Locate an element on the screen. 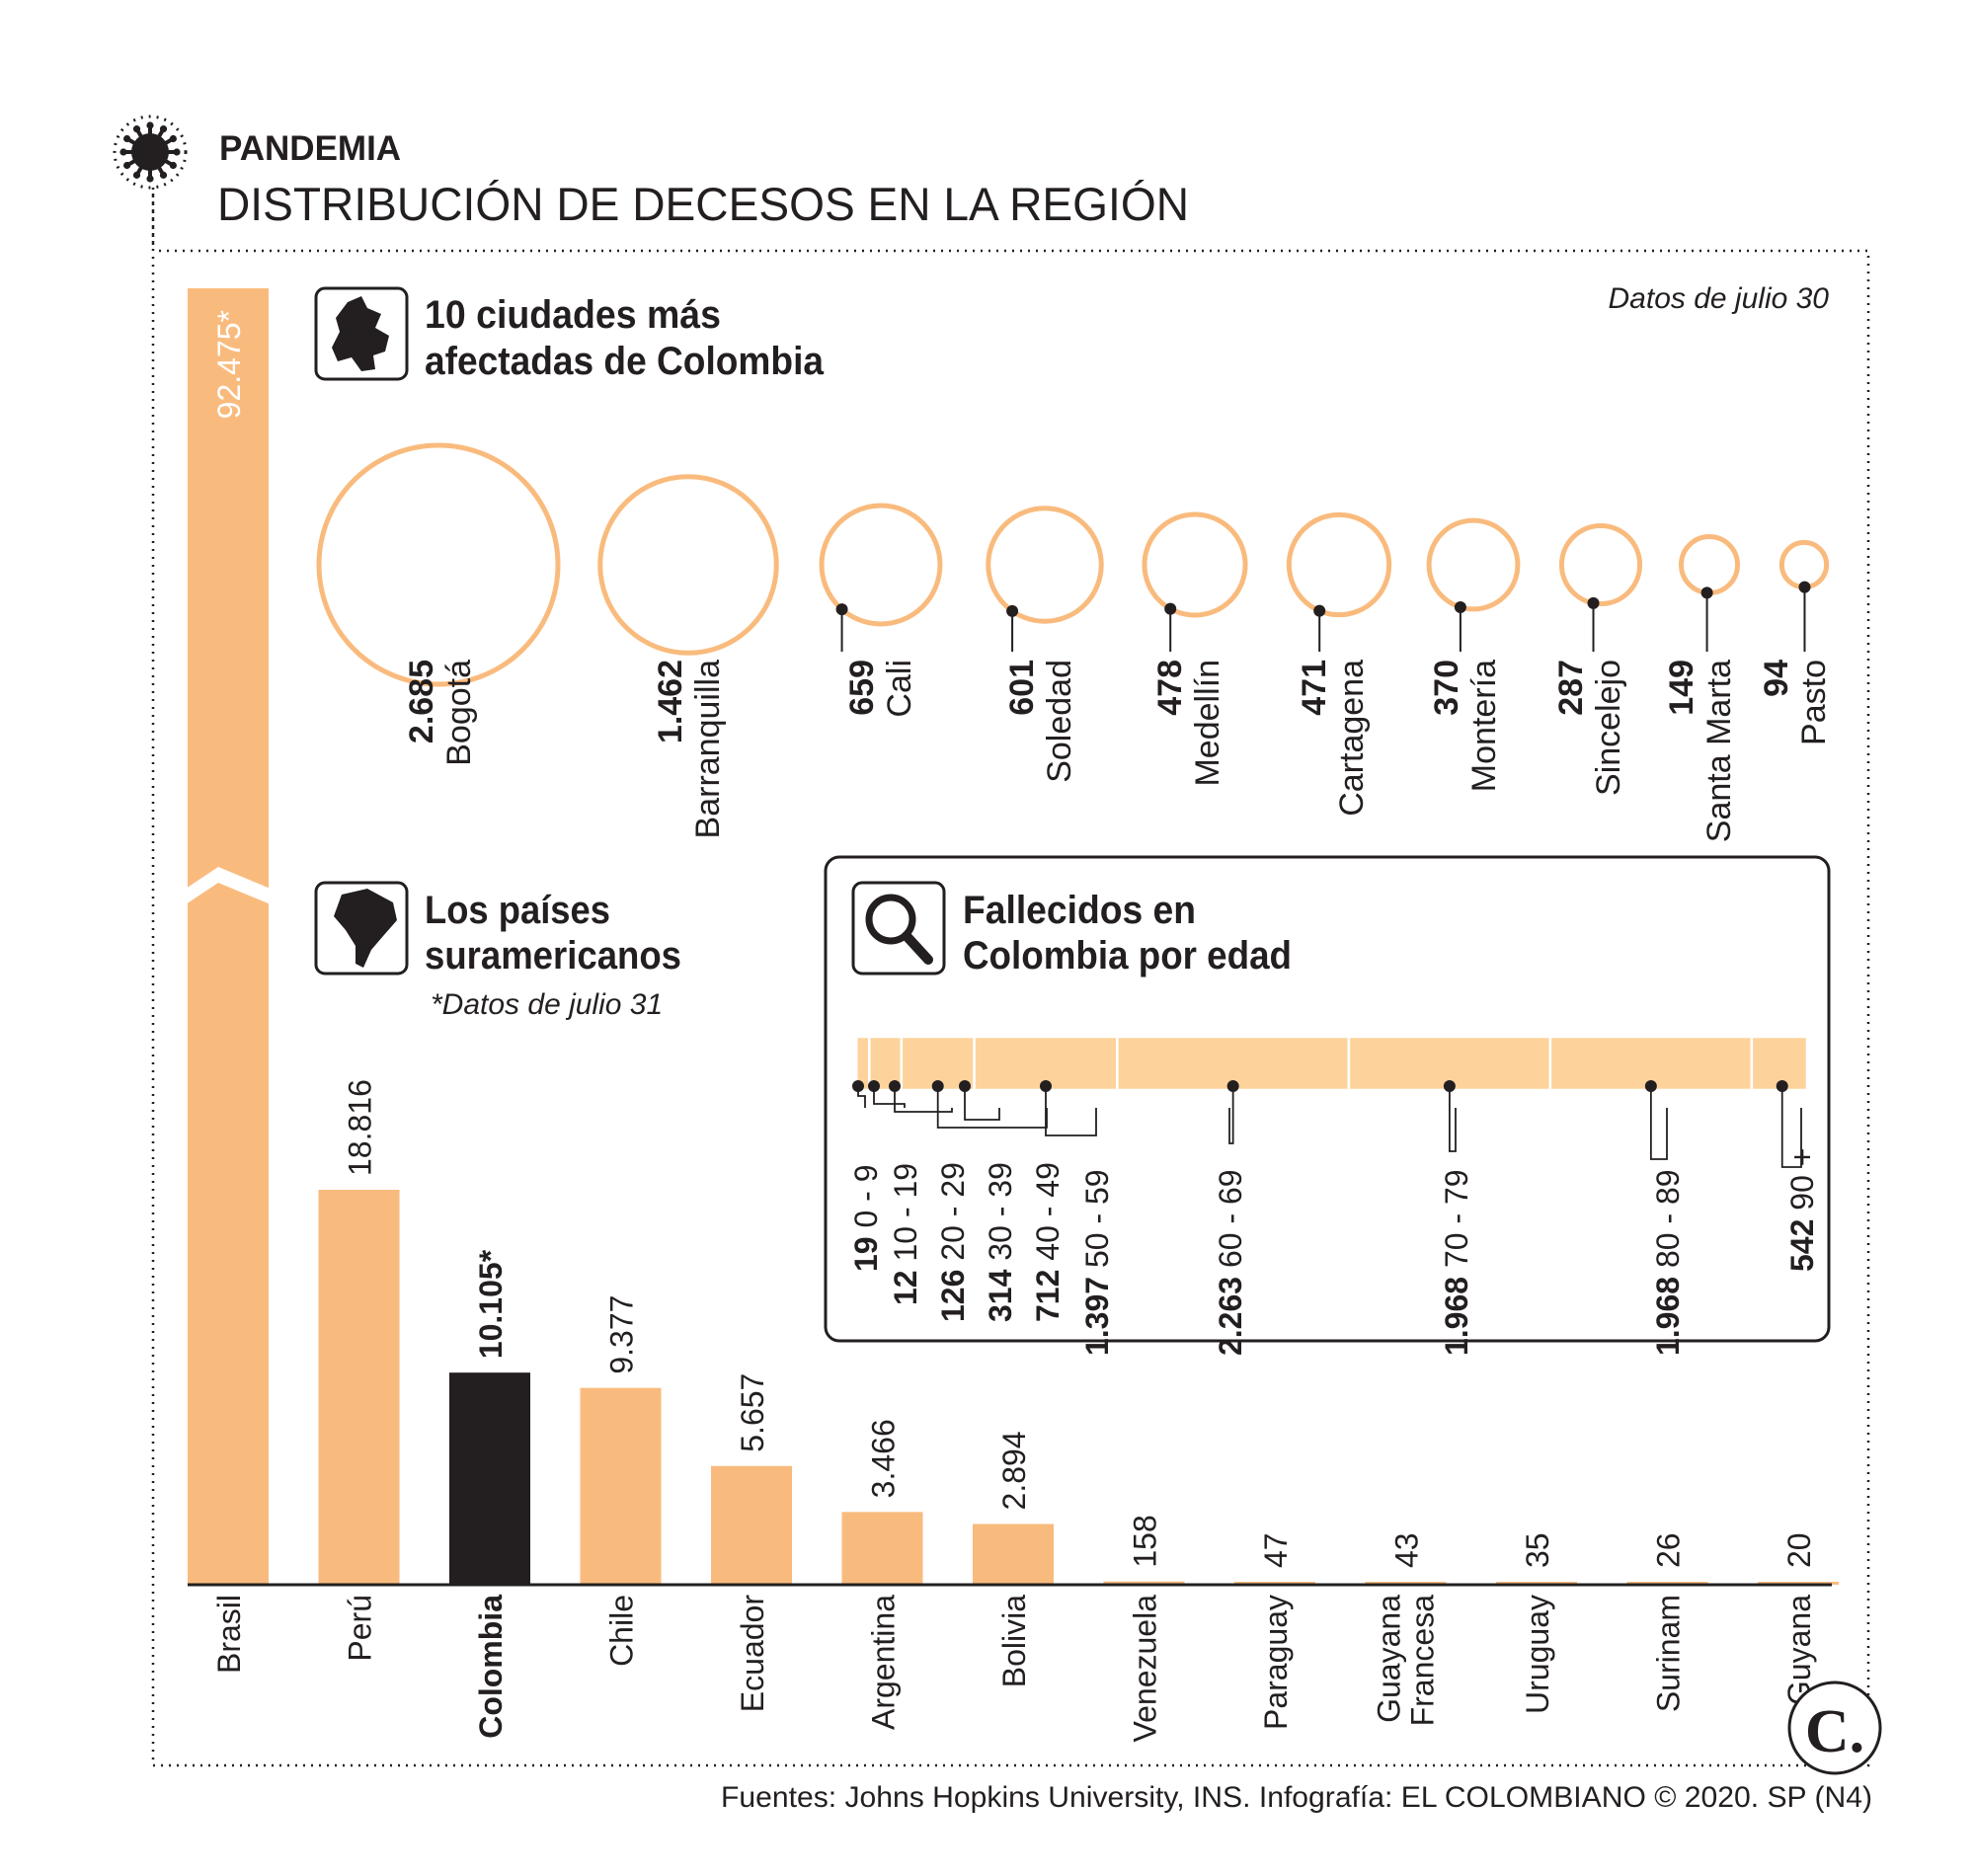  bubble-label-sincelejo: Sincelejo is located at coordinates (1608, 728).